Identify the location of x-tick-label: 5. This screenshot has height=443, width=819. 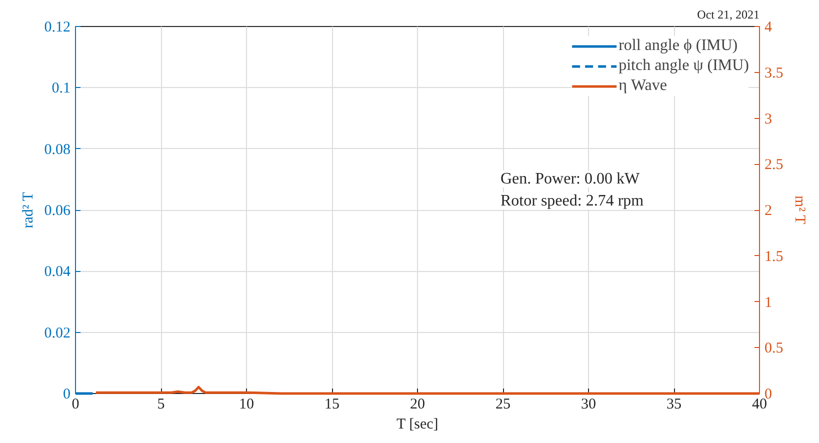
(161, 404).